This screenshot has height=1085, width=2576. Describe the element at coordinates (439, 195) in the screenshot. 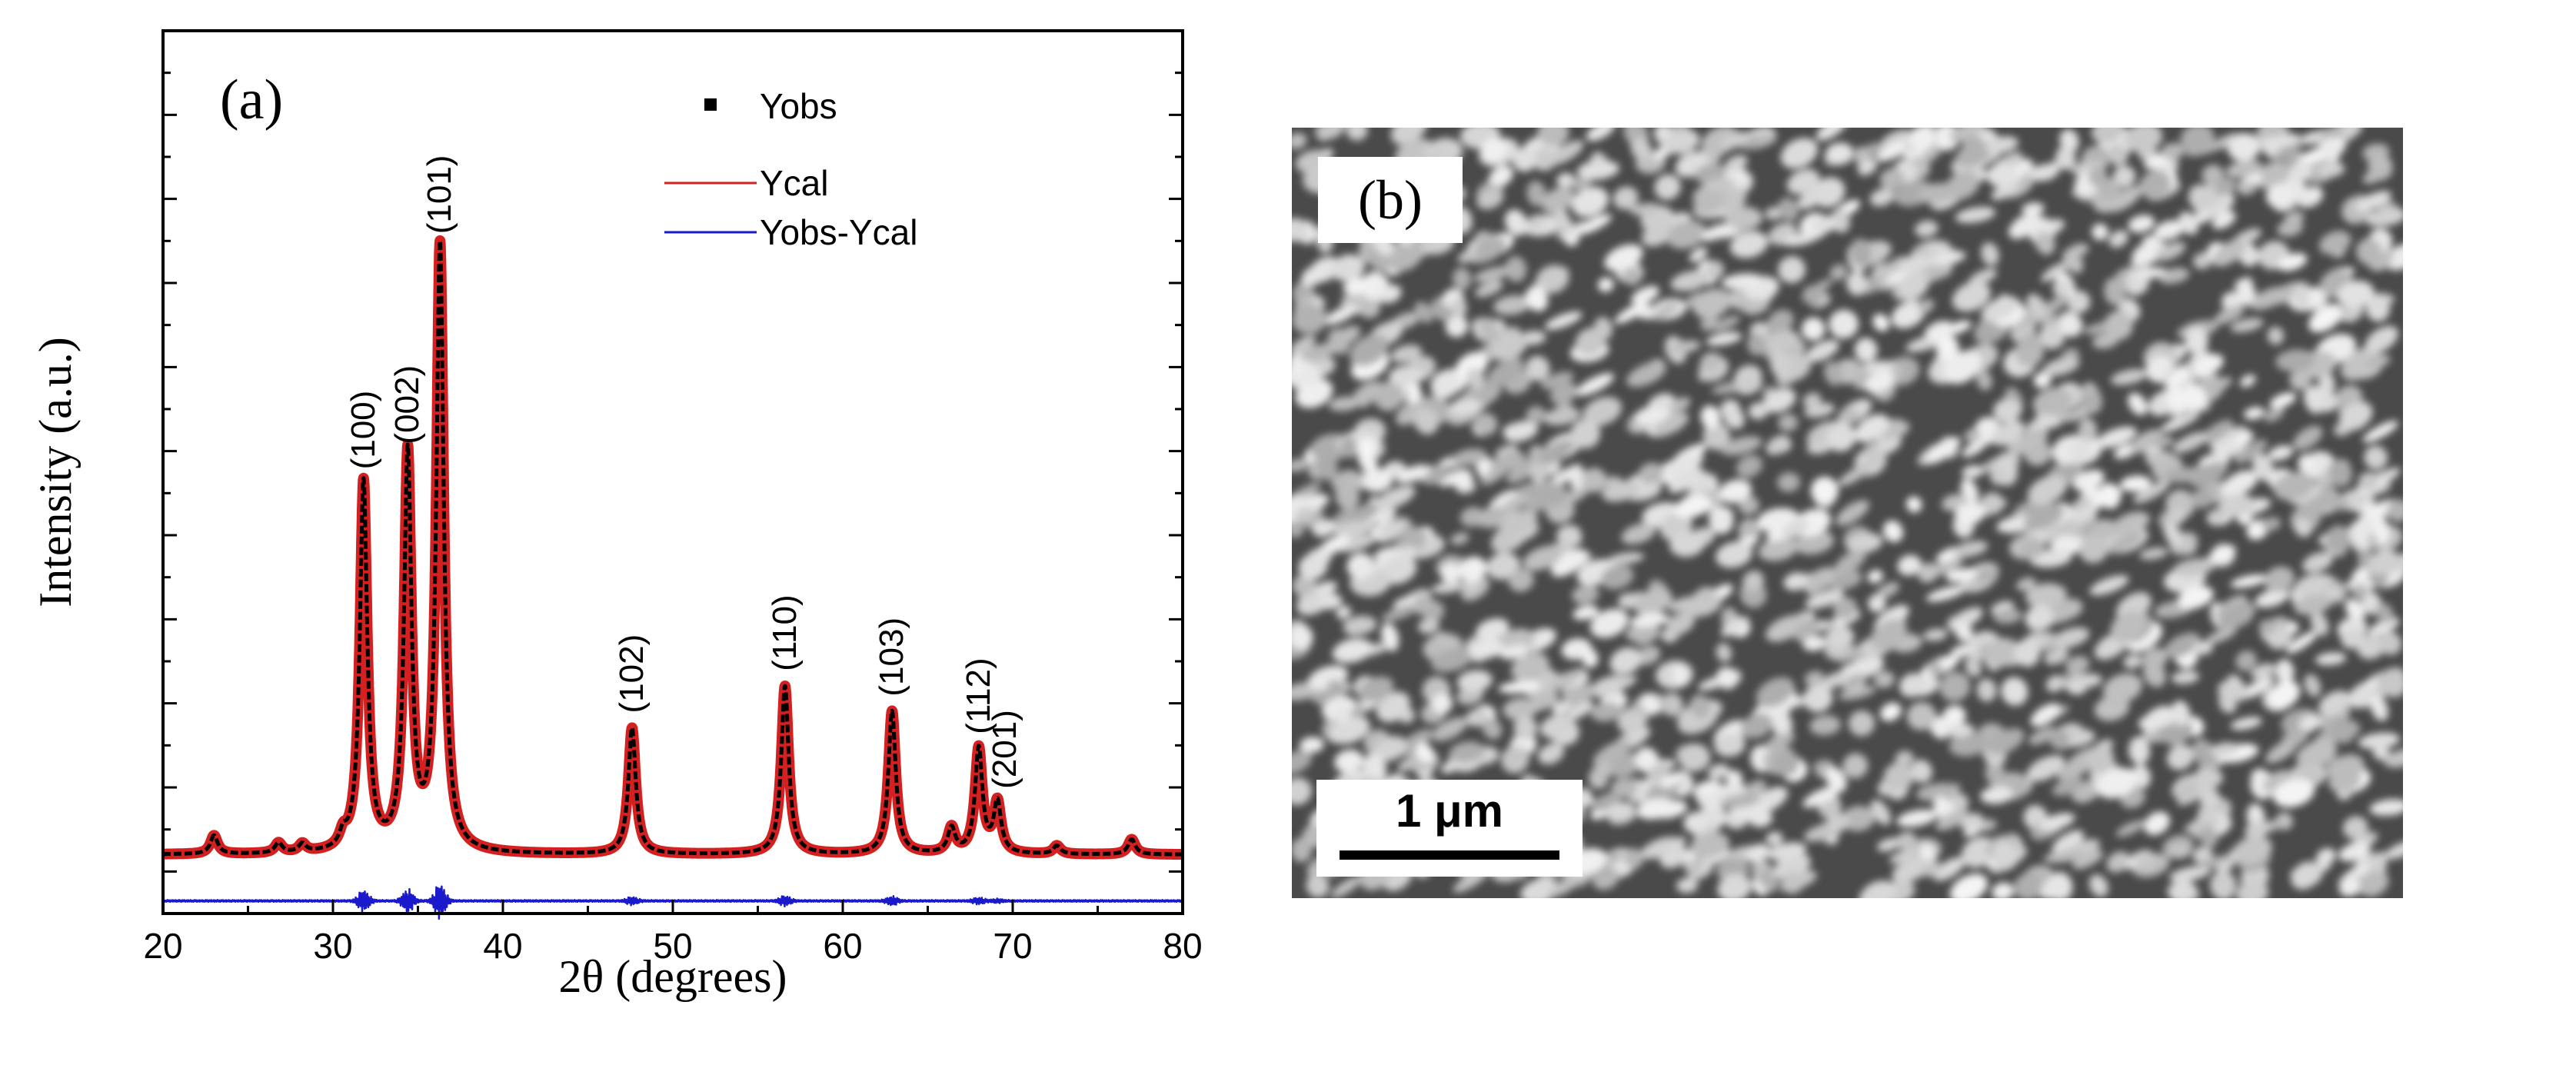

I see `peak-label: (101)` at that location.